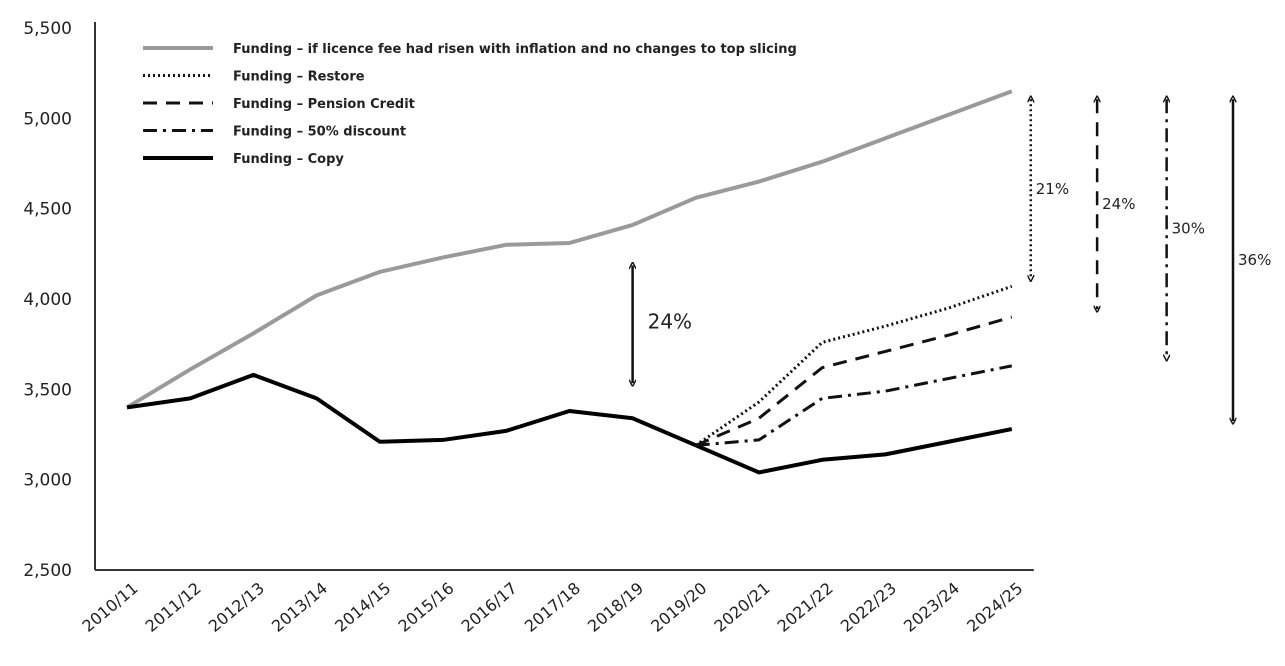 The height and width of the screenshot is (666, 1285). What do you see at coordinates (47, 390) in the screenshot?
I see `y-tick-label: 3,500` at bounding box center [47, 390].